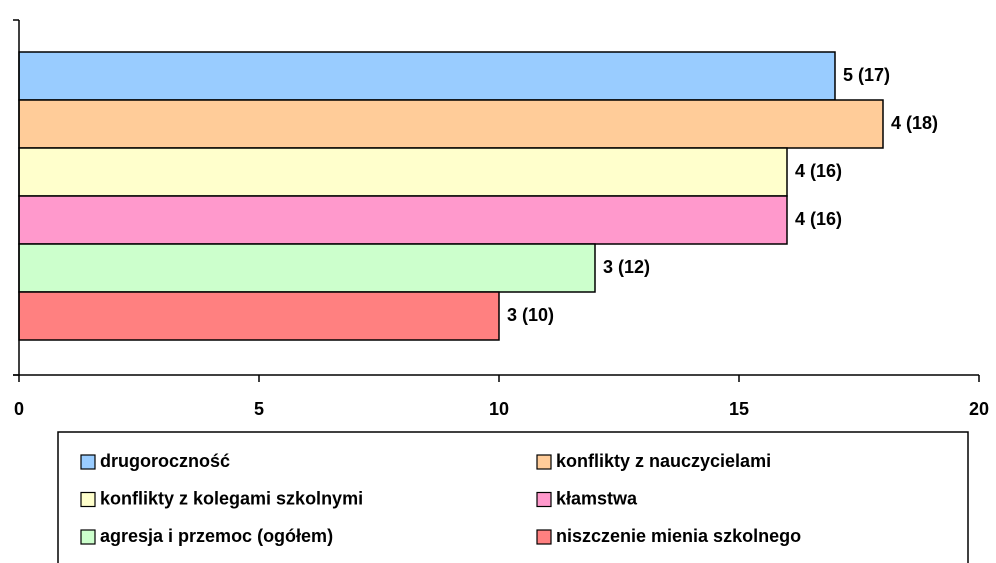 This screenshot has width=996, height=563. I want to click on data-label: 3 (12), so click(626, 267).